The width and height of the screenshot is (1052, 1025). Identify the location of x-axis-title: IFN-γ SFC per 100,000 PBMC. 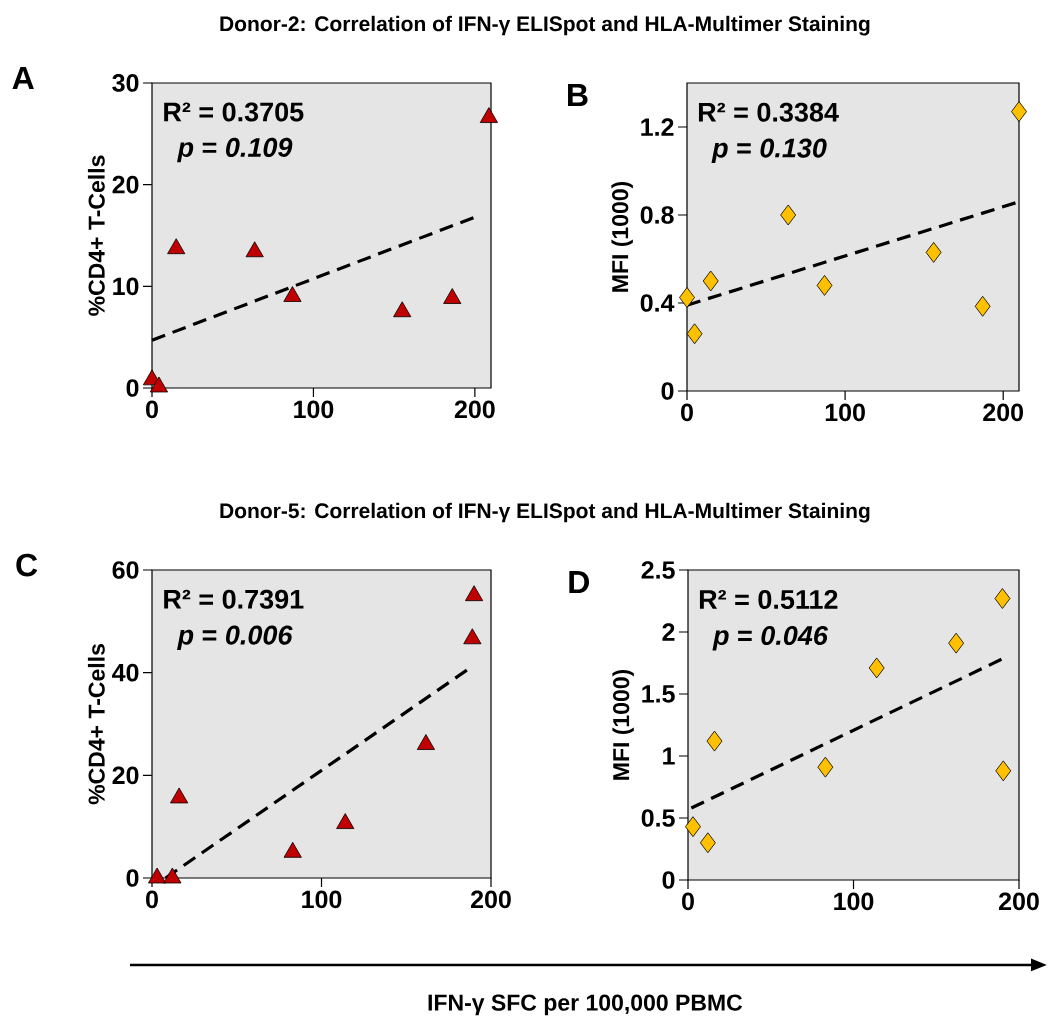
(585, 1005).